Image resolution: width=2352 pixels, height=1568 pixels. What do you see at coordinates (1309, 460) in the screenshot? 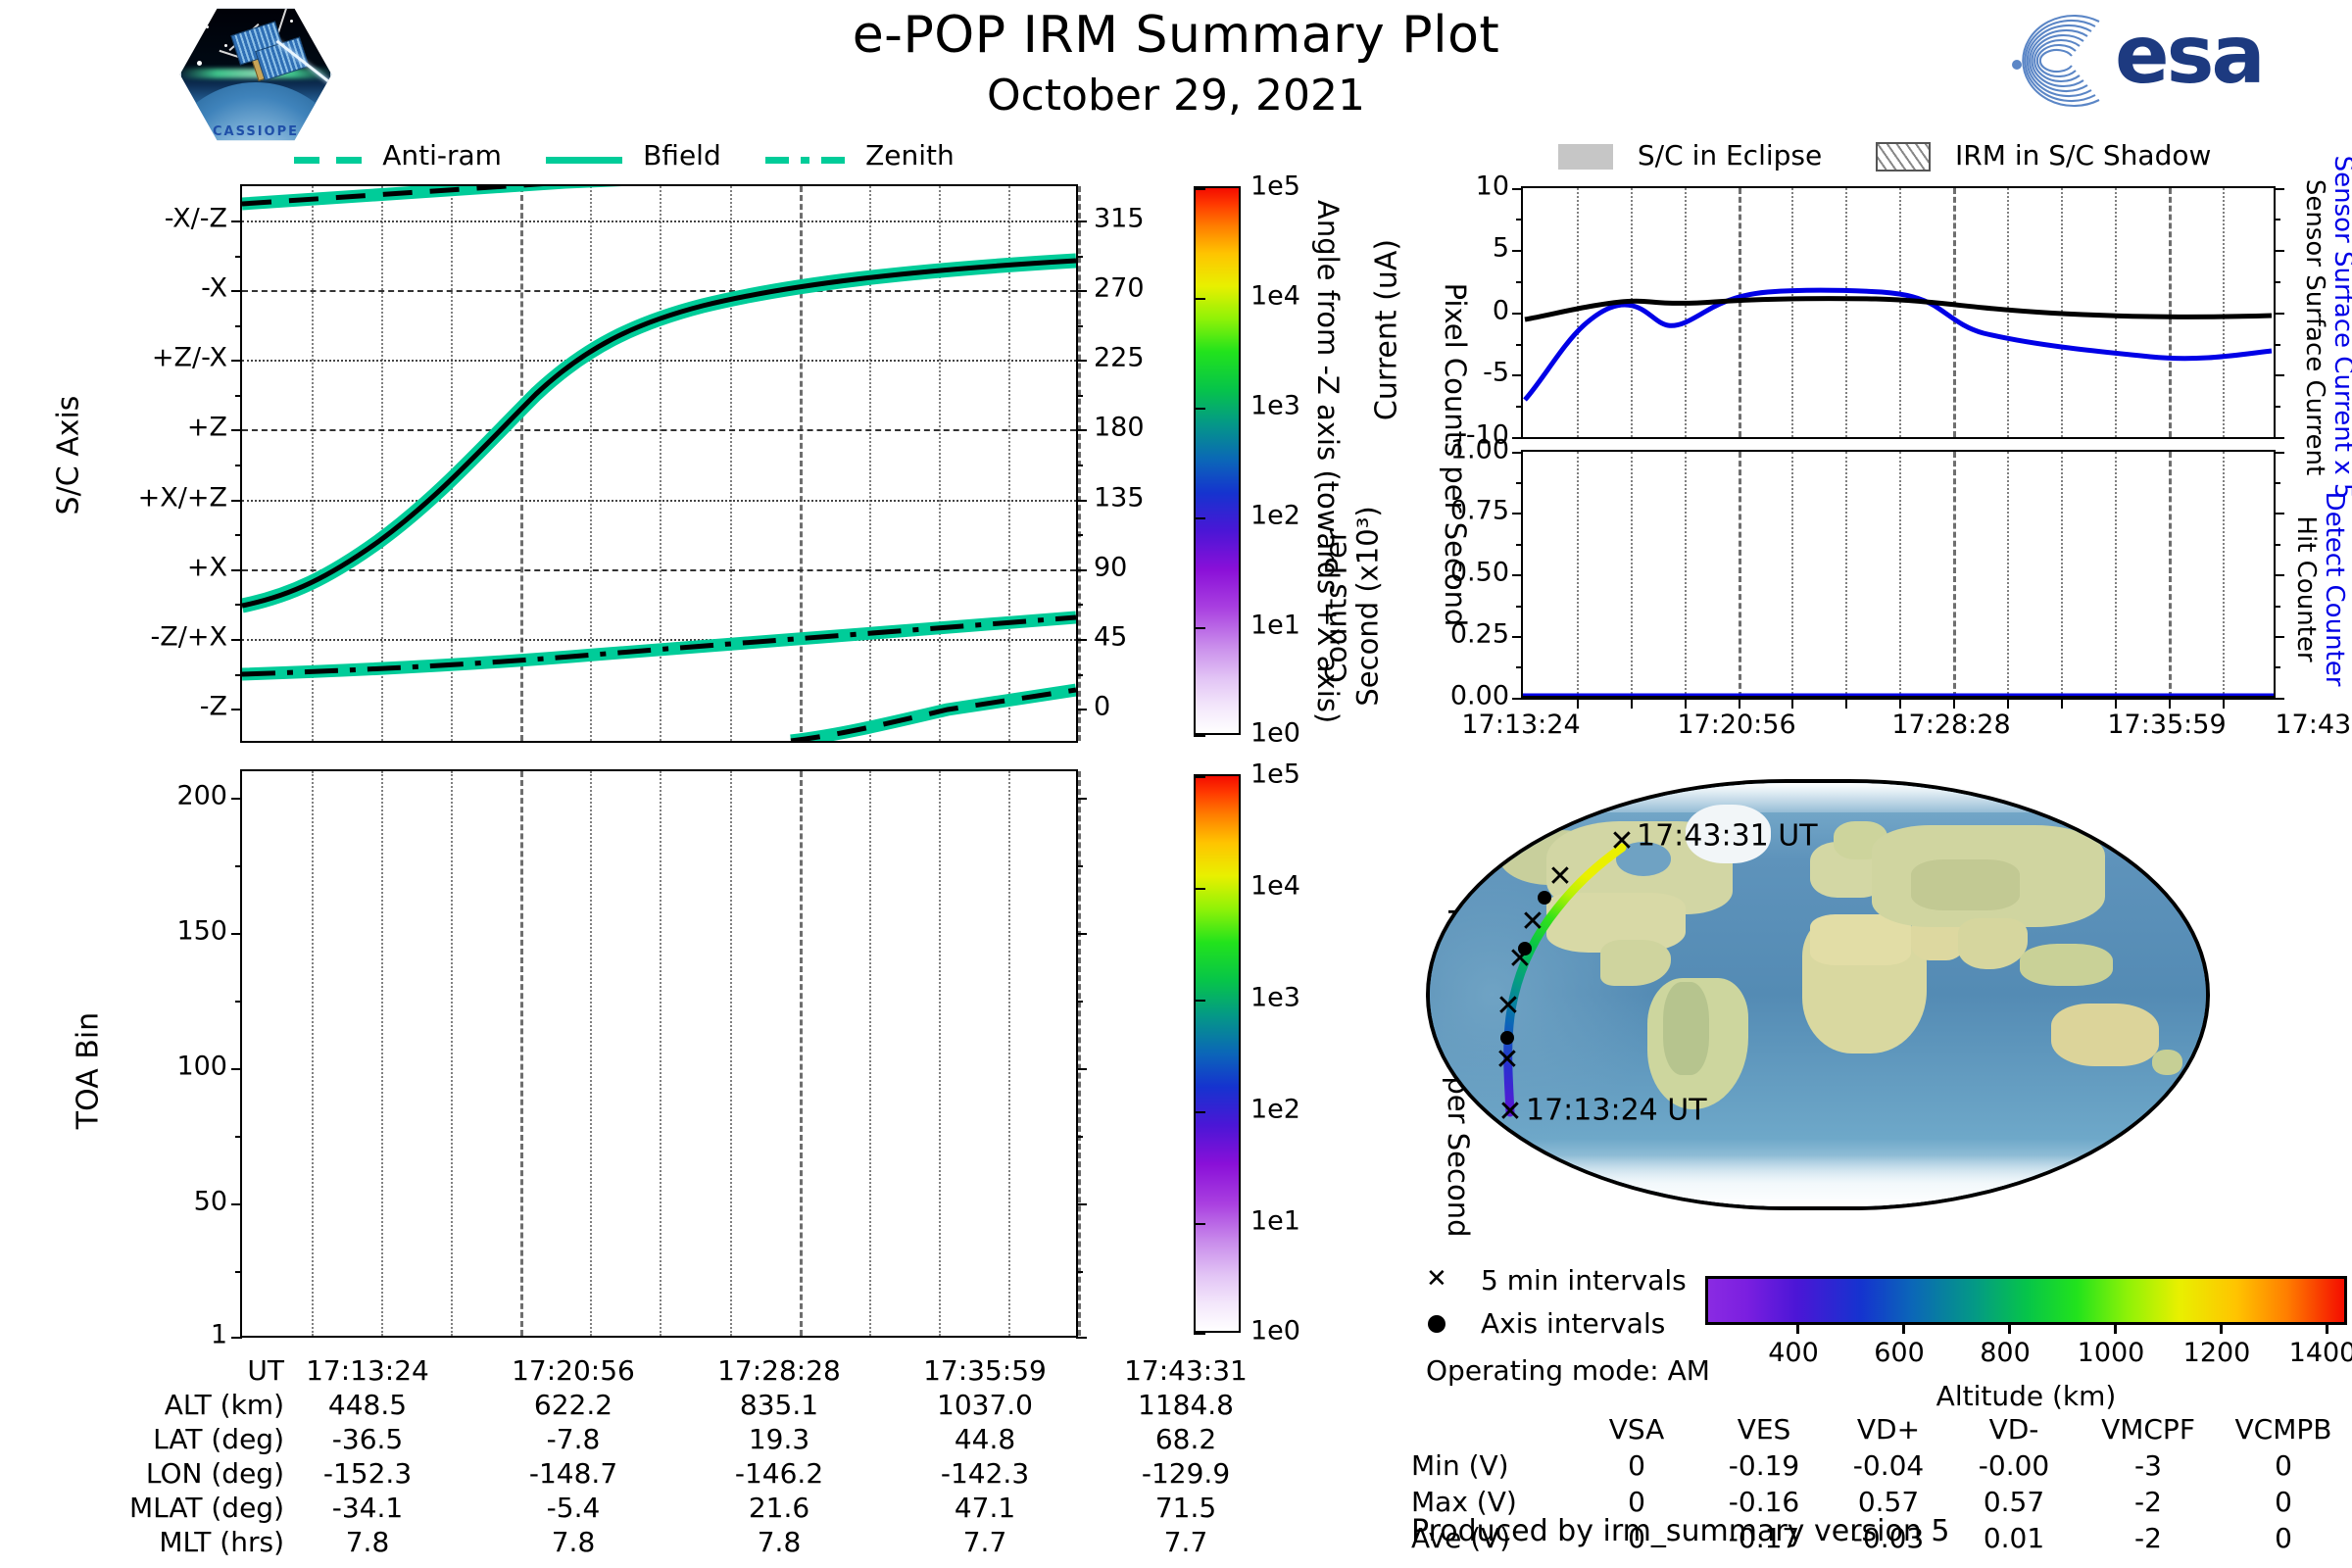
I see `pixel-colorbar-ticklabels: 1e5 1e4 1e3 1e2 1e1 1e0` at bounding box center [1309, 460].